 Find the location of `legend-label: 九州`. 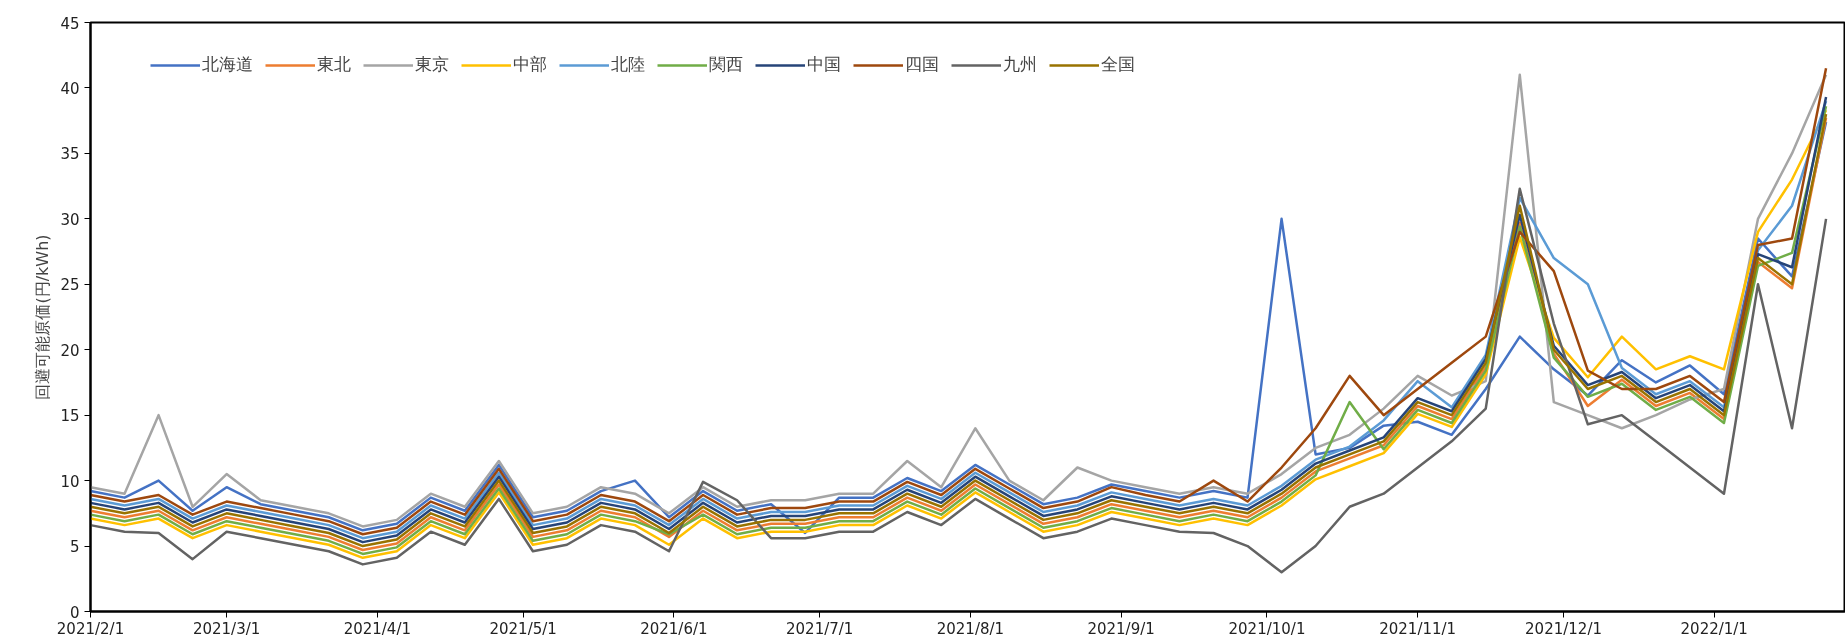

legend-label: 九州 is located at coordinates (1020, 64).